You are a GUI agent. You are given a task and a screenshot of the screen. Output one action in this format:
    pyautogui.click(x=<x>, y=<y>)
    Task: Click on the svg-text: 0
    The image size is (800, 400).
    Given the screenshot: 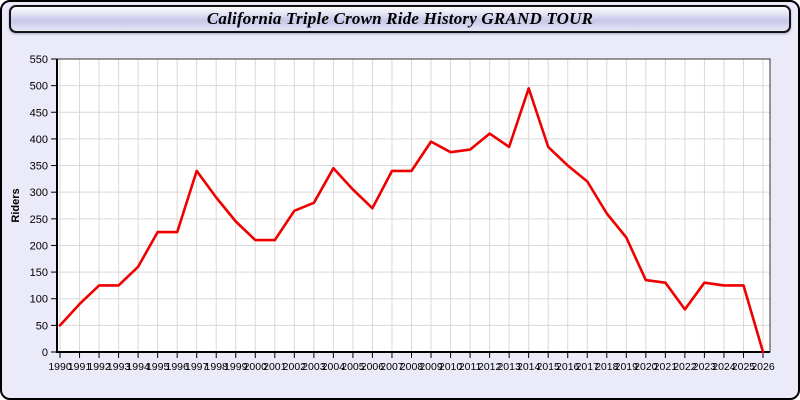 What is the action you would take?
    pyautogui.click(x=45, y=353)
    